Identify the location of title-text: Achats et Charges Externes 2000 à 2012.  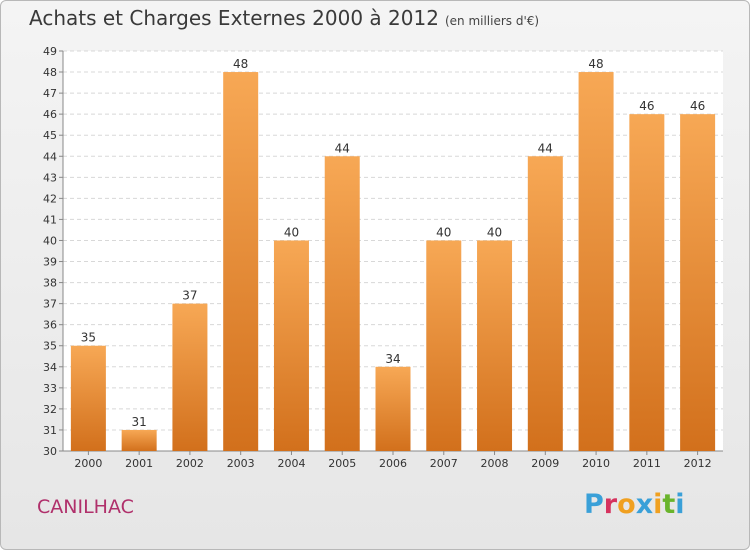
(234, 18).